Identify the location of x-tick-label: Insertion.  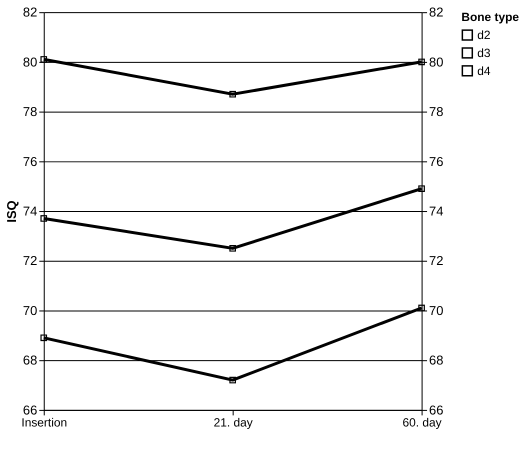
(44, 422).